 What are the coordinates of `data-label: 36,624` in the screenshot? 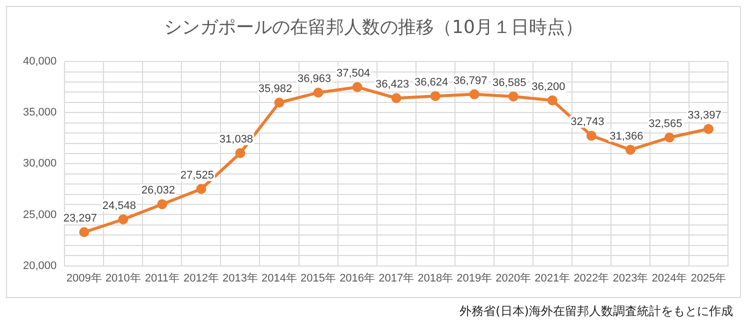 It's located at (431, 82).